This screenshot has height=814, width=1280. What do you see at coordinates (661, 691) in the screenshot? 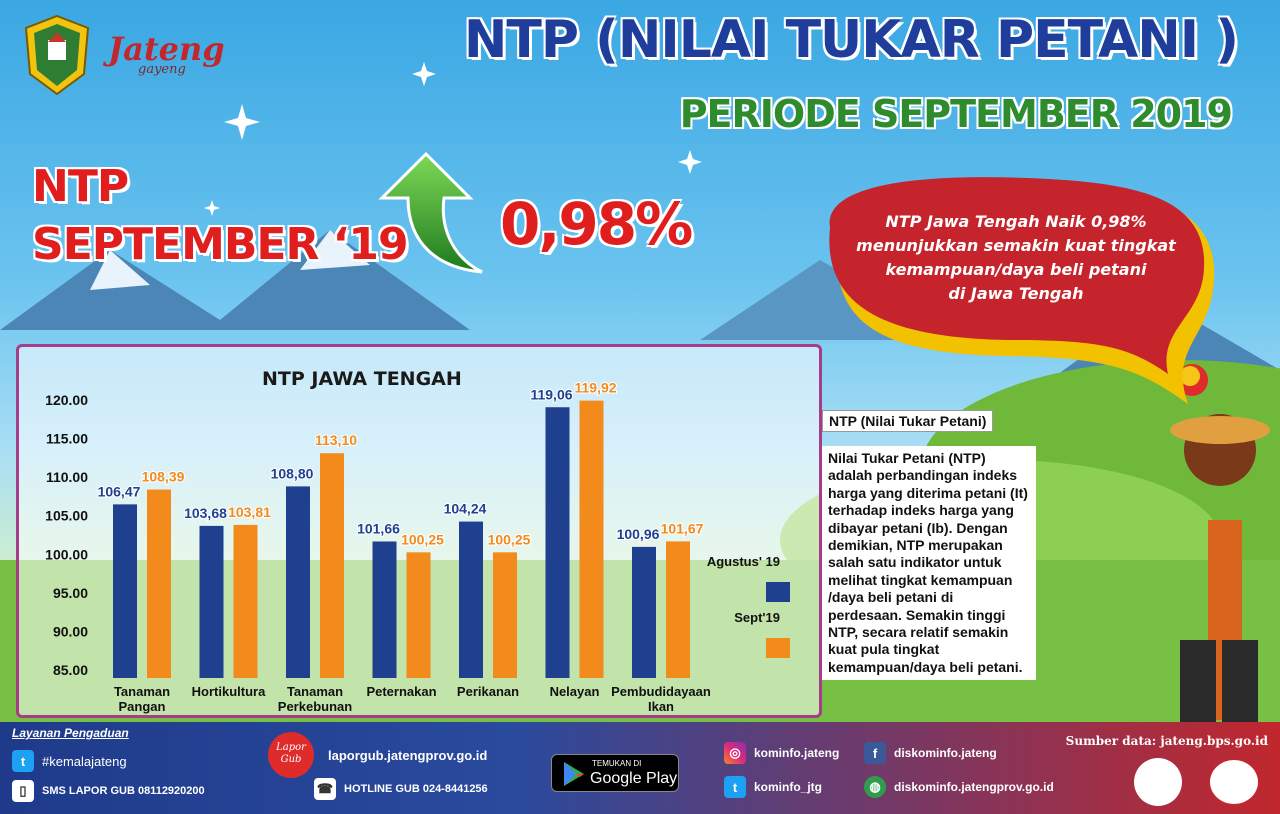
I see `category-label: Pembudidayaan` at bounding box center [661, 691].